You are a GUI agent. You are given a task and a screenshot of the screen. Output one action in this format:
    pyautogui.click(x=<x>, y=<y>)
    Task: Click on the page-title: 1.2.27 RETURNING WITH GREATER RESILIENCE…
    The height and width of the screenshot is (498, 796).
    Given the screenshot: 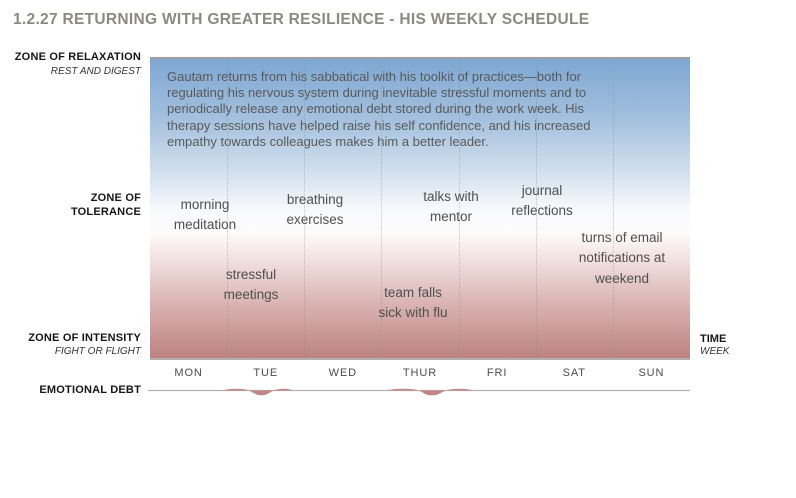 What is the action you would take?
    pyautogui.click(x=301, y=19)
    